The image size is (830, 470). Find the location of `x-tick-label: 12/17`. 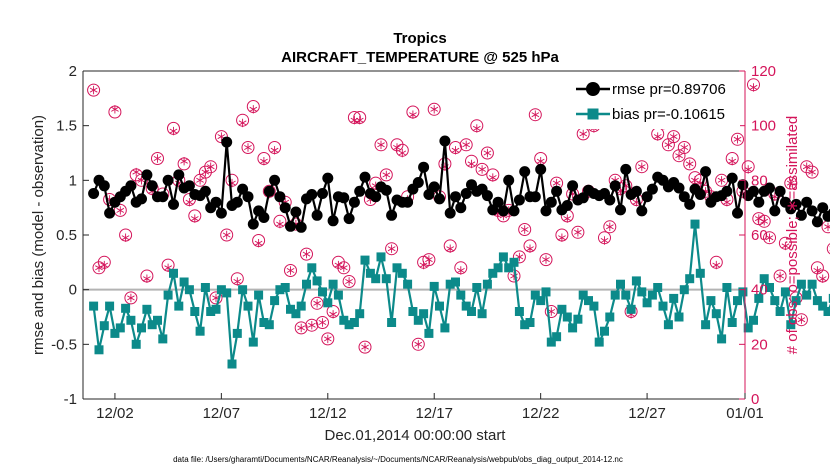

x-tick-label: 12/17 is located at coordinates (434, 413).